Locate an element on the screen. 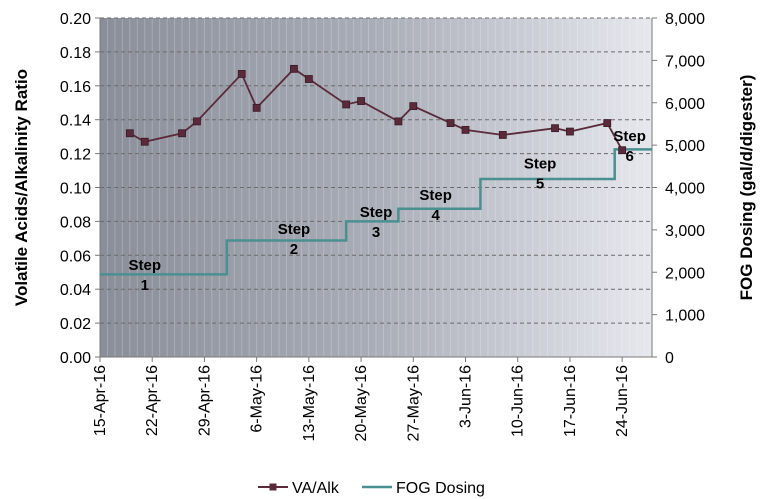 Image resolution: width=768 pixels, height=499 pixels. va-alk-series is located at coordinates (376, 109).